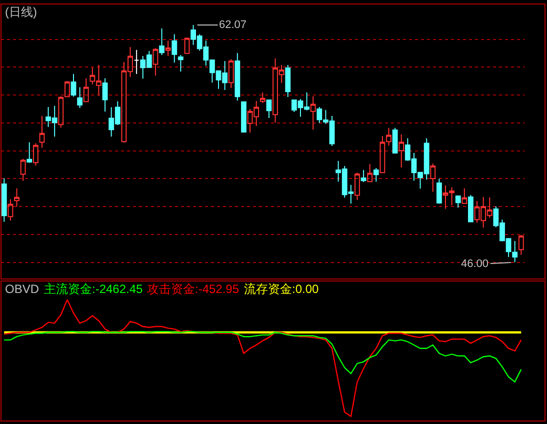  I want to click on text: 流存资金:0.00, so click(282, 289).